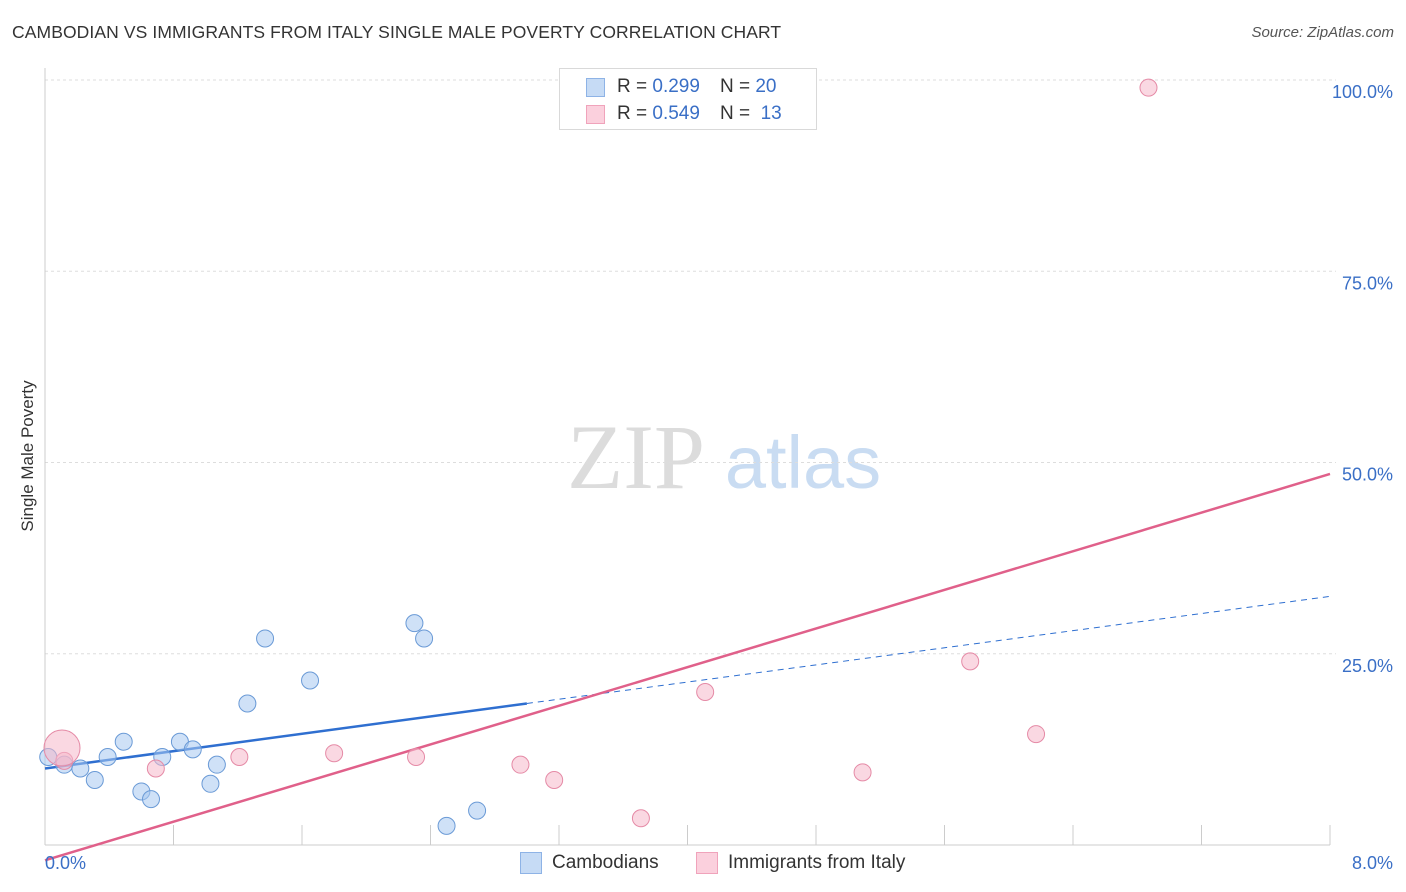  Describe the element at coordinates (595, 114) in the screenshot. I see `italy-swatch` at that location.